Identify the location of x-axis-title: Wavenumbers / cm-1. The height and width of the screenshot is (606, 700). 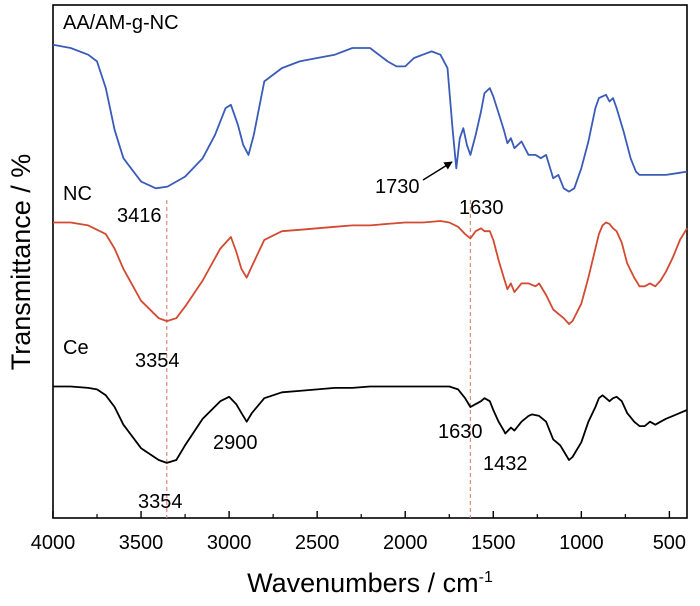
(370, 583).